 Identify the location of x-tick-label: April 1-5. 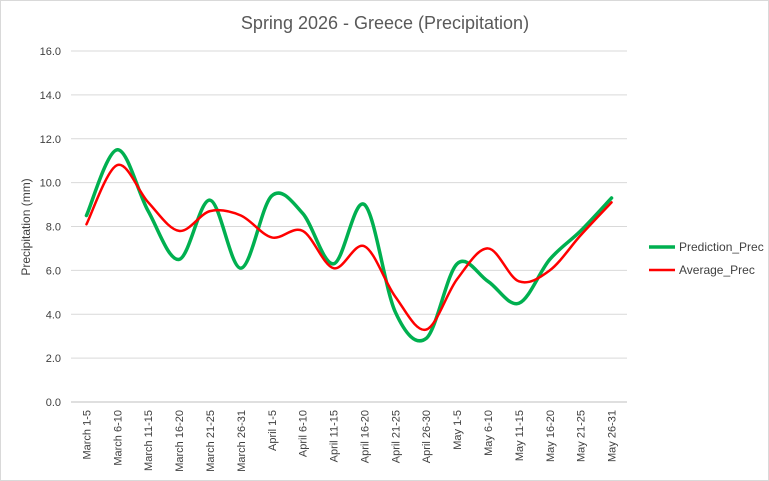
(273, 430).